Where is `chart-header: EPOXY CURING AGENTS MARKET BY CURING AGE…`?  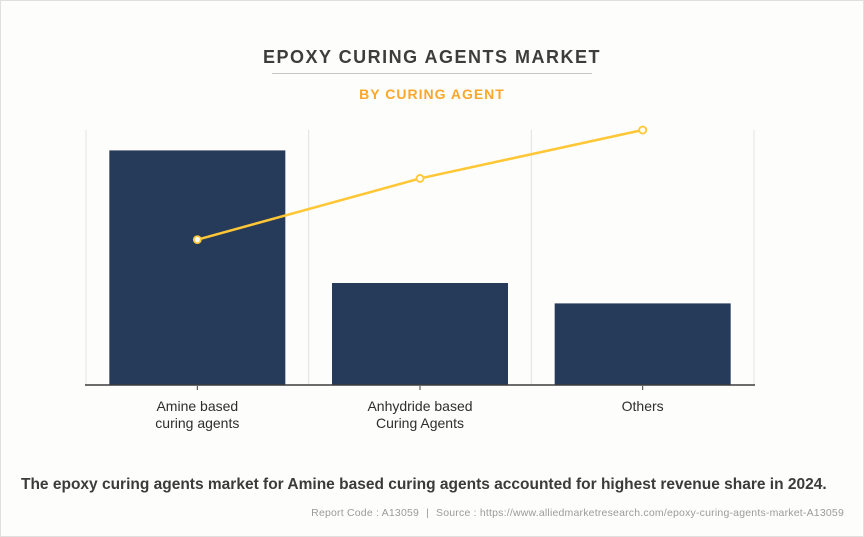 chart-header: EPOXY CURING AGENTS MARKET BY CURING AGE… is located at coordinates (432, 74).